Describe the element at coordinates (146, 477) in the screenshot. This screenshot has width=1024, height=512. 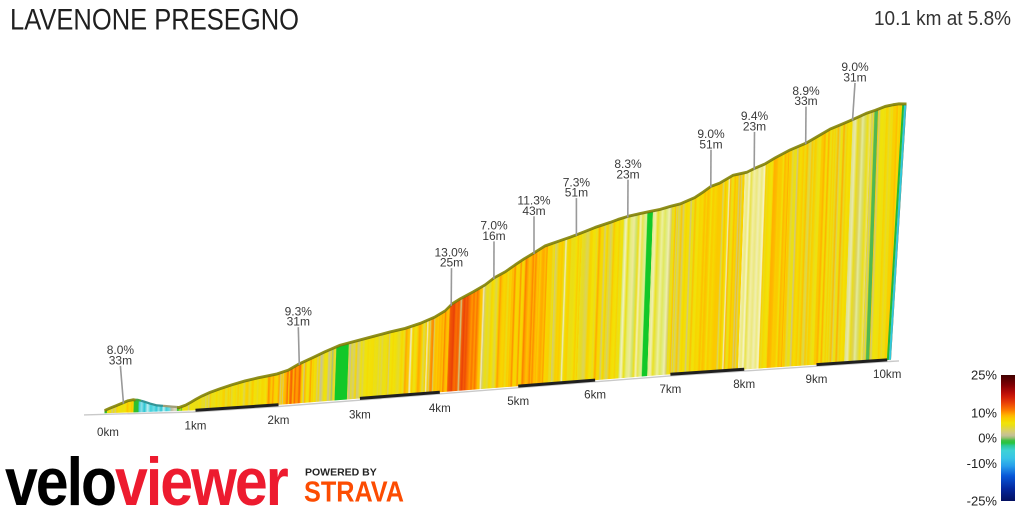
I see `svg-text: veloviewer` at that location.